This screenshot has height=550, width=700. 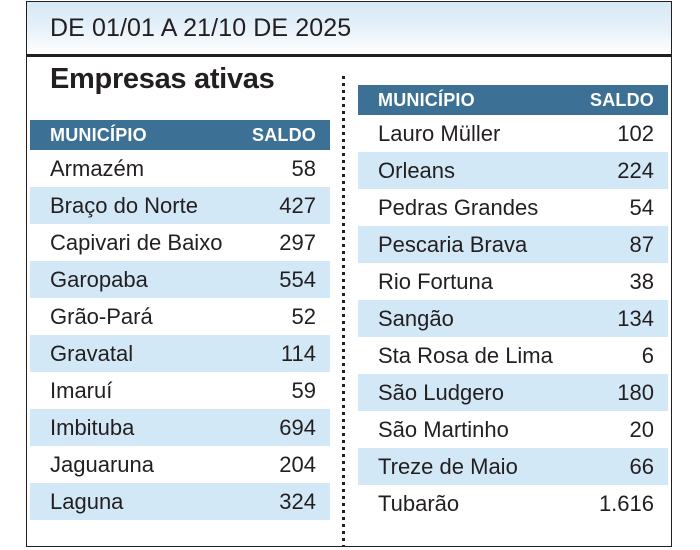 I want to click on cell-saldo: 427, so click(x=297, y=205).